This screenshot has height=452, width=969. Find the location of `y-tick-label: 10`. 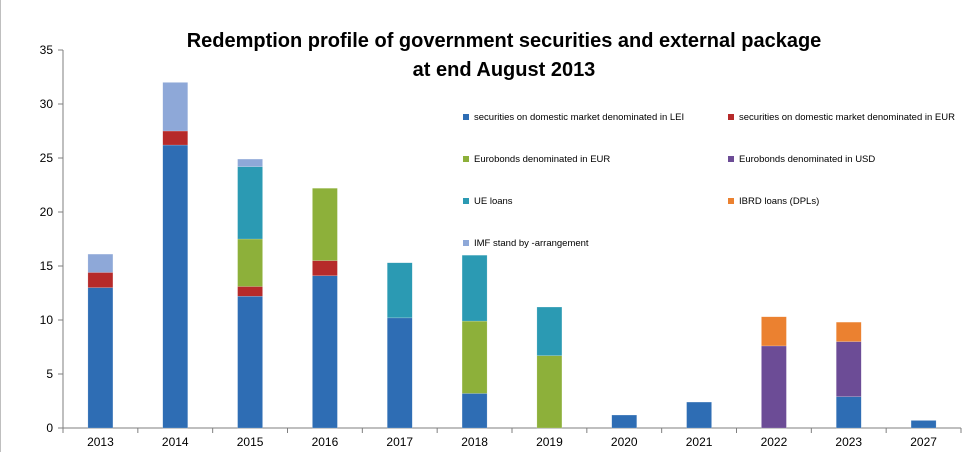

y-tick-label: 10 is located at coordinates (47, 320).